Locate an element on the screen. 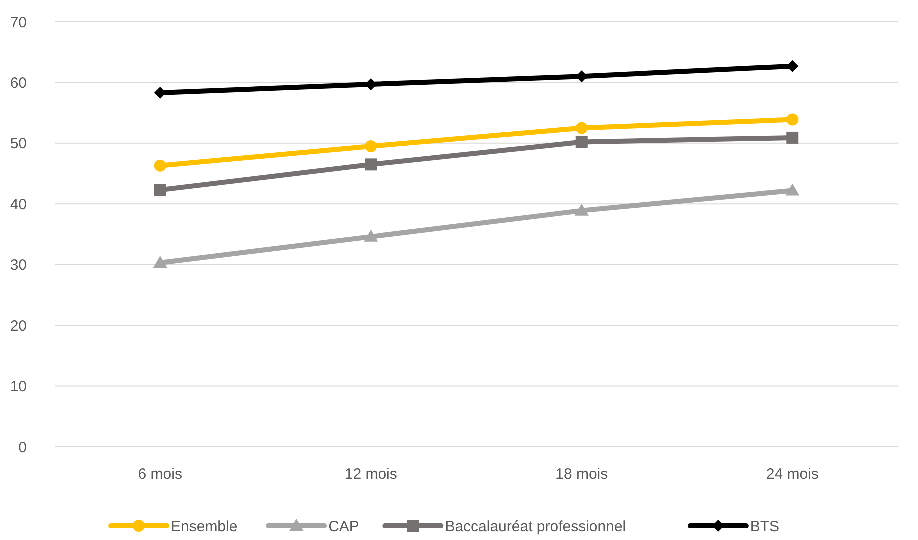 This screenshot has width=918, height=540. x-tick-label: 6 mois is located at coordinates (160, 474).